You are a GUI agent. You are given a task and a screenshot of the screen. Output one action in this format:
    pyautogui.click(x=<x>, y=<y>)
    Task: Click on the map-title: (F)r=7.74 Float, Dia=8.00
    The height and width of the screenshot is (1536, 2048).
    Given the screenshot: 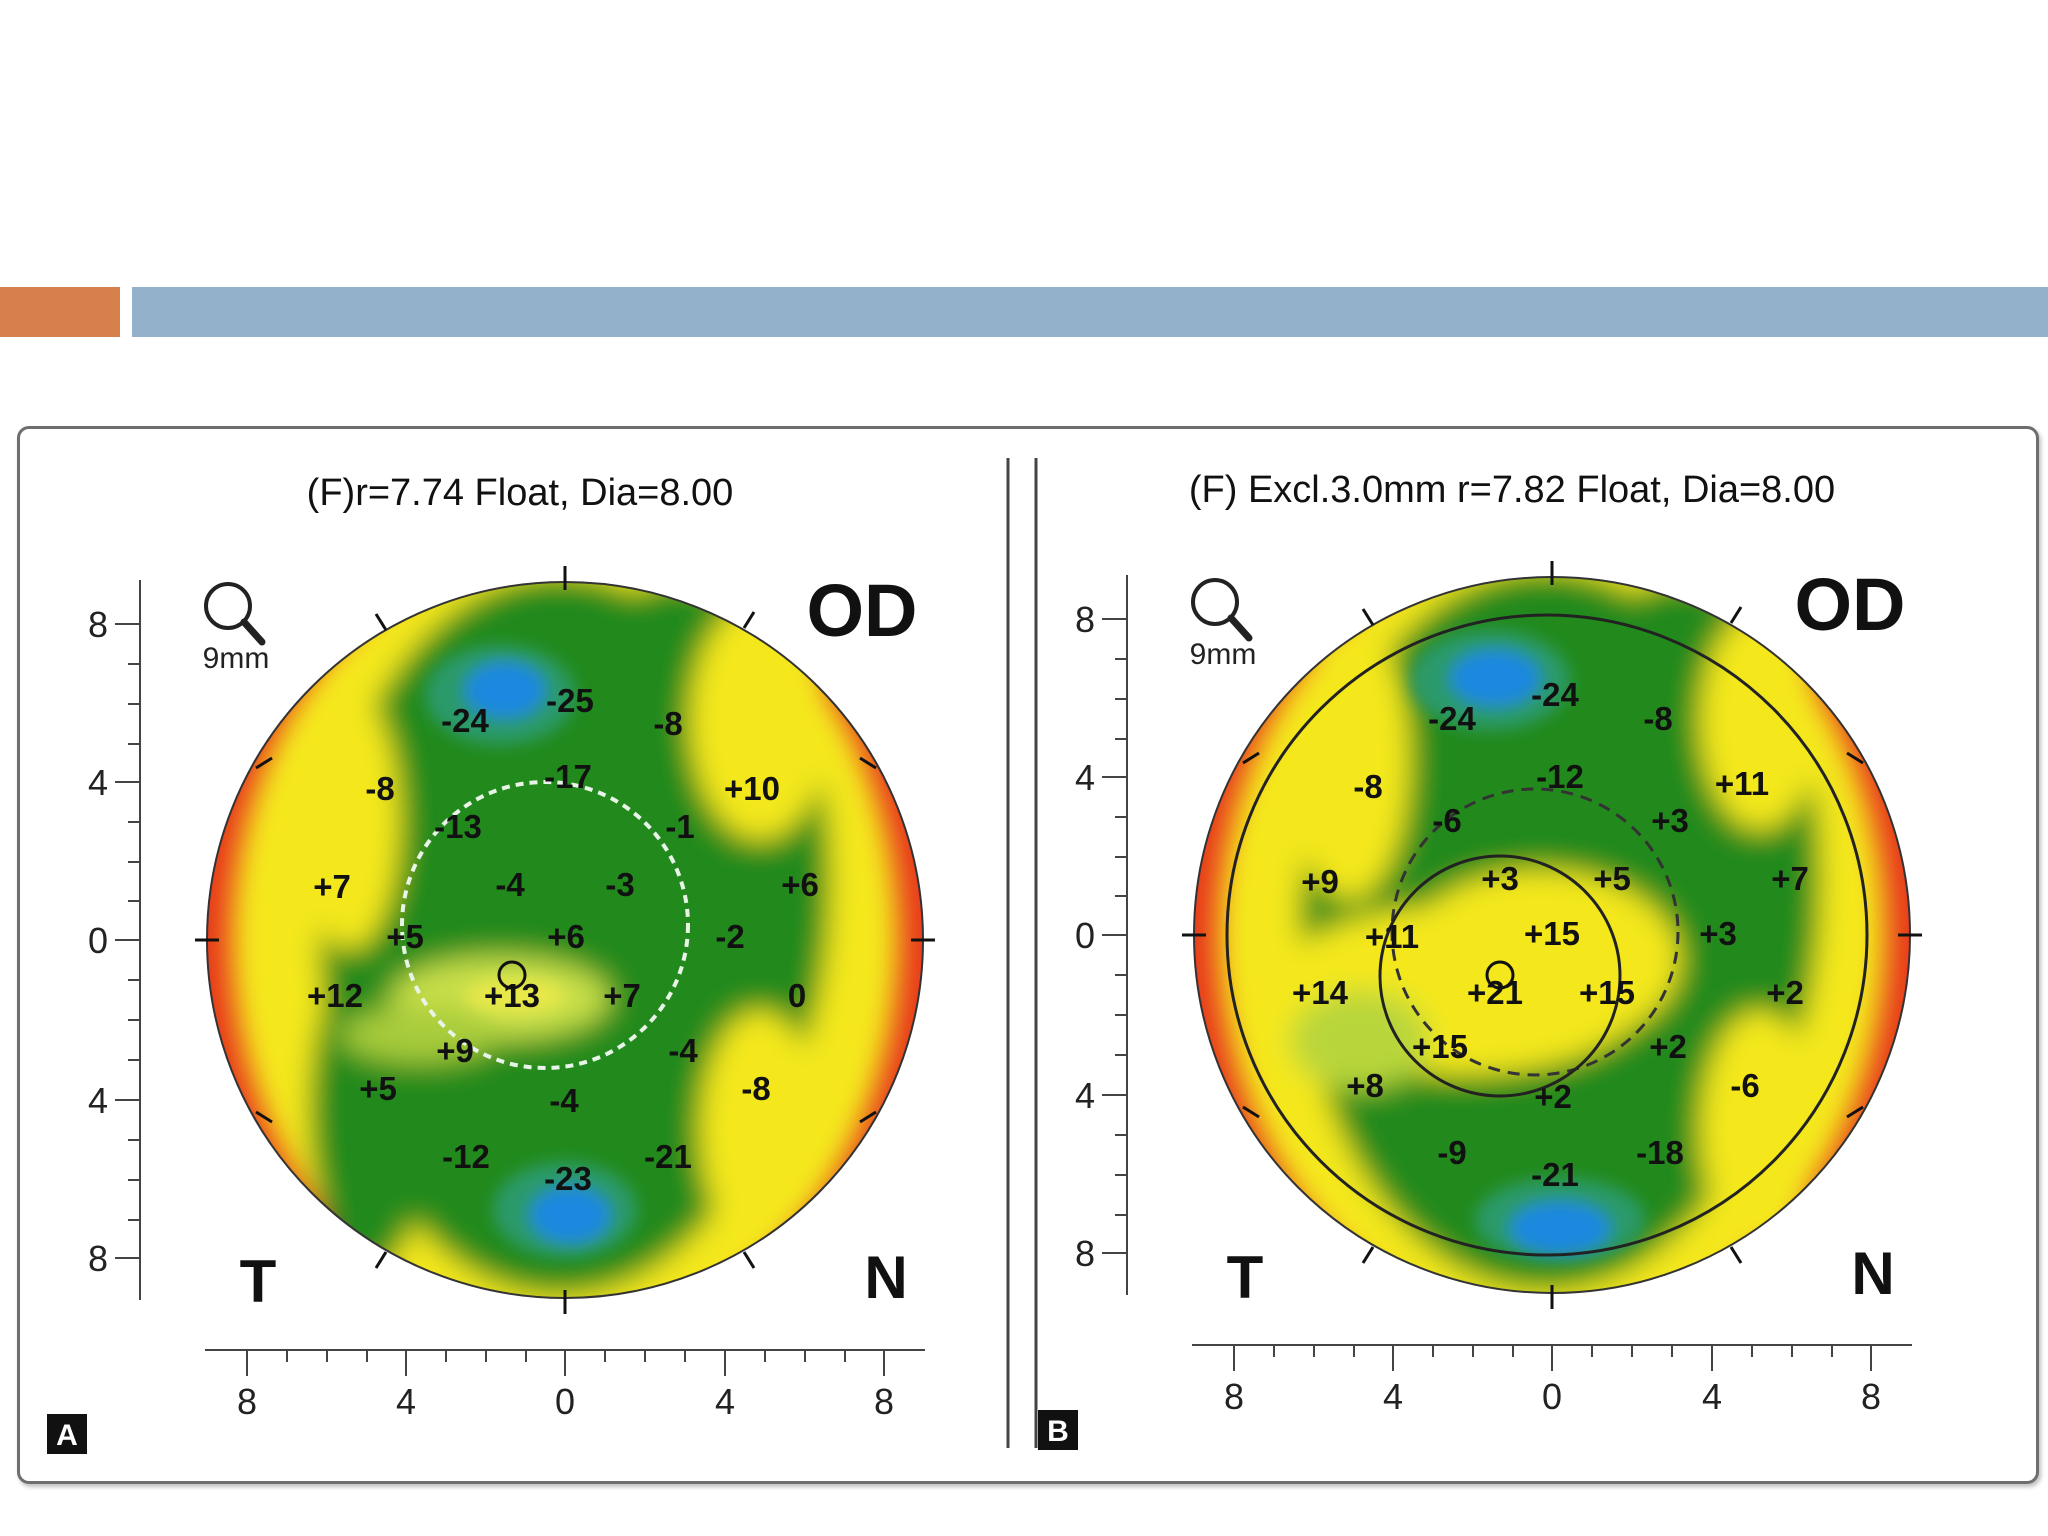 What is the action you would take?
    pyautogui.click(x=520, y=493)
    